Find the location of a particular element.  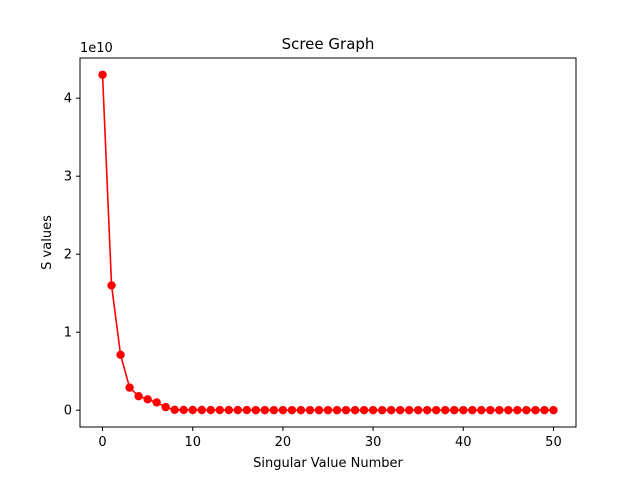

y-tick-label: 4 is located at coordinates (68, 99).